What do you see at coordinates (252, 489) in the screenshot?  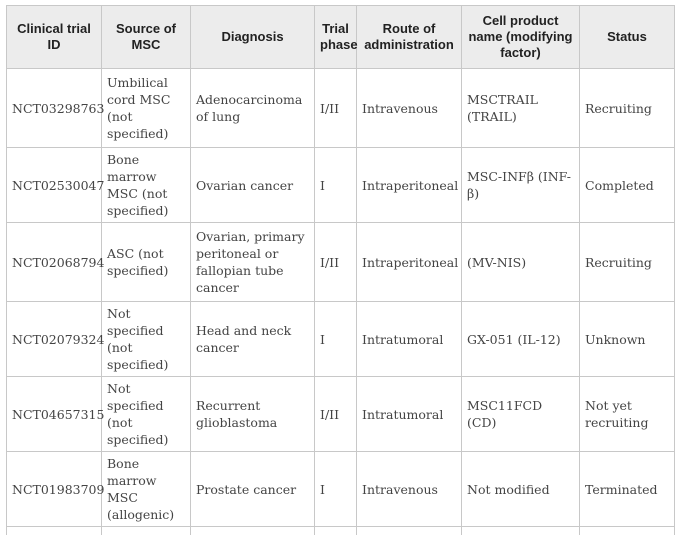 I see `cell-diagnosis: Prostate cancer` at bounding box center [252, 489].